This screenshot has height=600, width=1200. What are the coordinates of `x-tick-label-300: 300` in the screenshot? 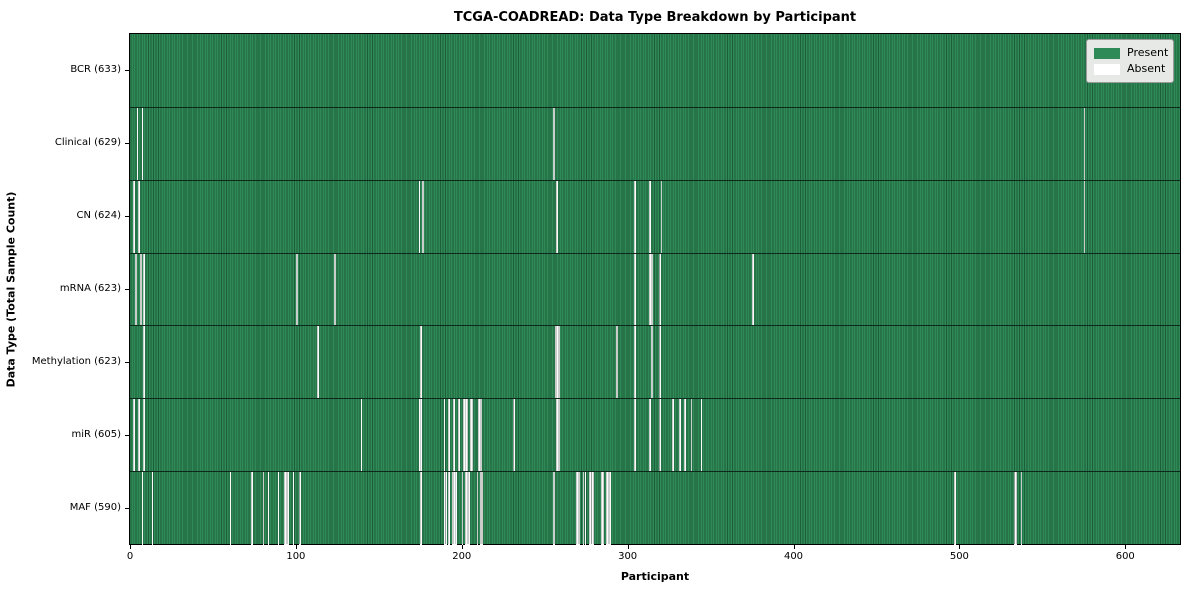 It's located at (628, 556).